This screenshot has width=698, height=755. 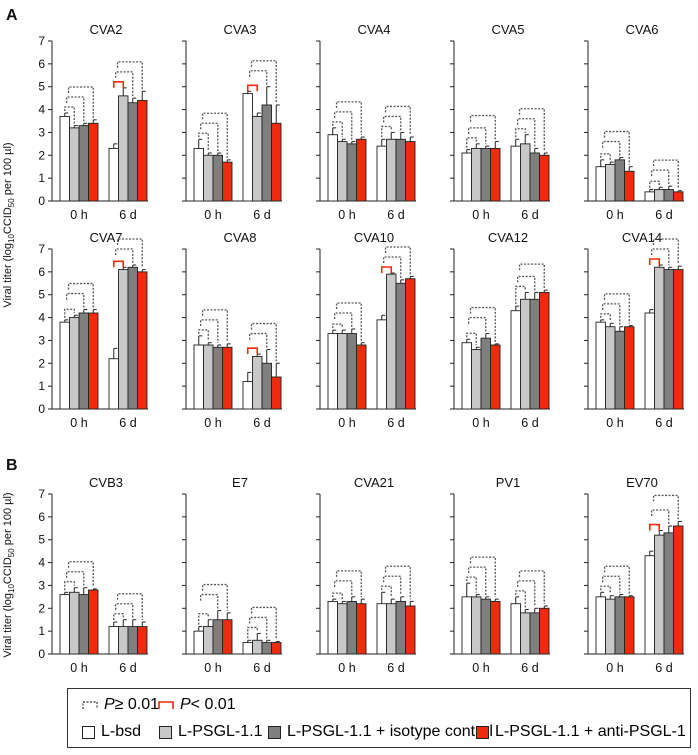 What do you see at coordinates (508, 237) in the screenshot?
I see `chart-title: CVA12` at bounding box center [508, 237].